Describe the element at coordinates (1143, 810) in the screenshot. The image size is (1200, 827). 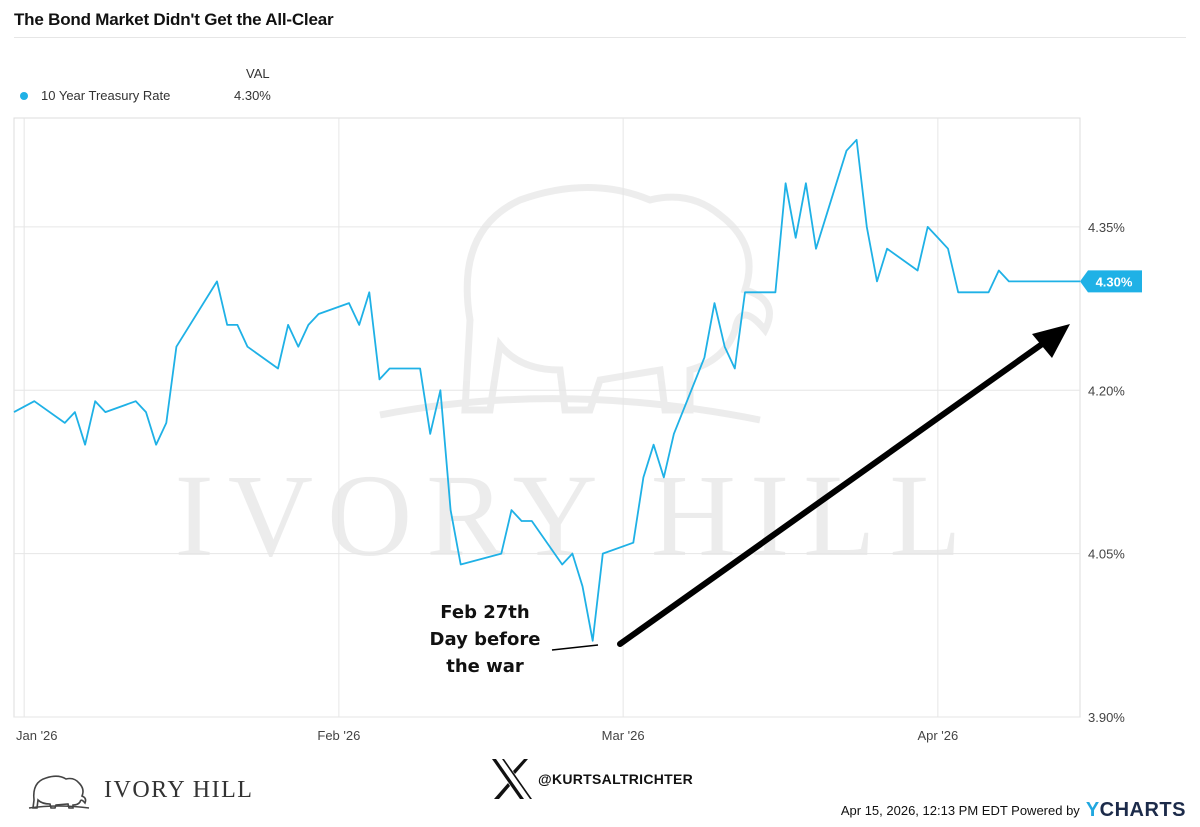
I see `ycharts-logo-rest: CHARTS` at that location.